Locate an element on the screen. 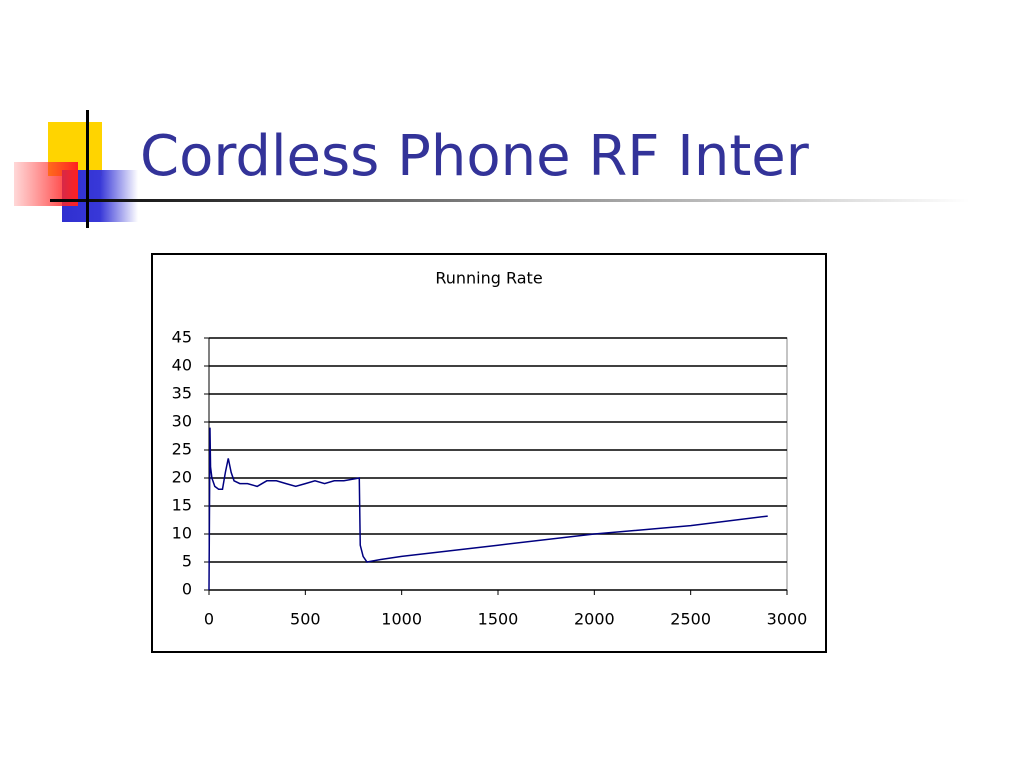 This screenshot has width=1024, height=772. x-tick-label: 500 is located at coordinates (305, 619).